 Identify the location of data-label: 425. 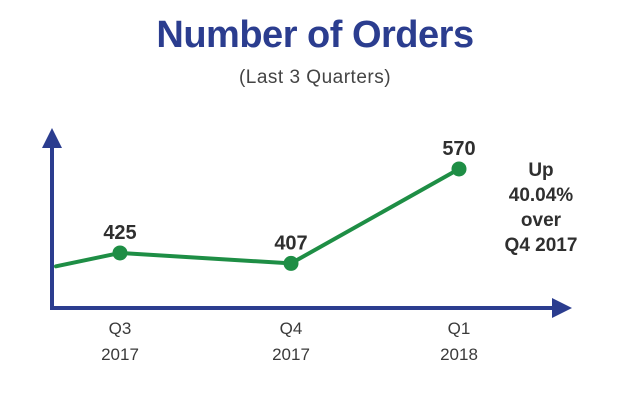
(119, 233).